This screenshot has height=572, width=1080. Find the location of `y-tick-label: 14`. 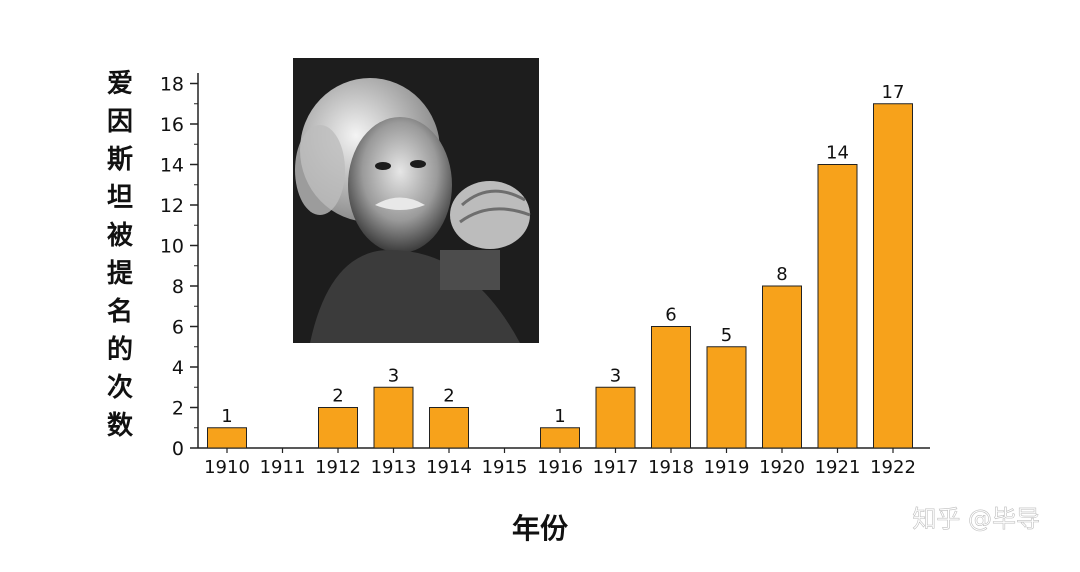

y-tick-label: 14 is located at coordinates (172, 166).